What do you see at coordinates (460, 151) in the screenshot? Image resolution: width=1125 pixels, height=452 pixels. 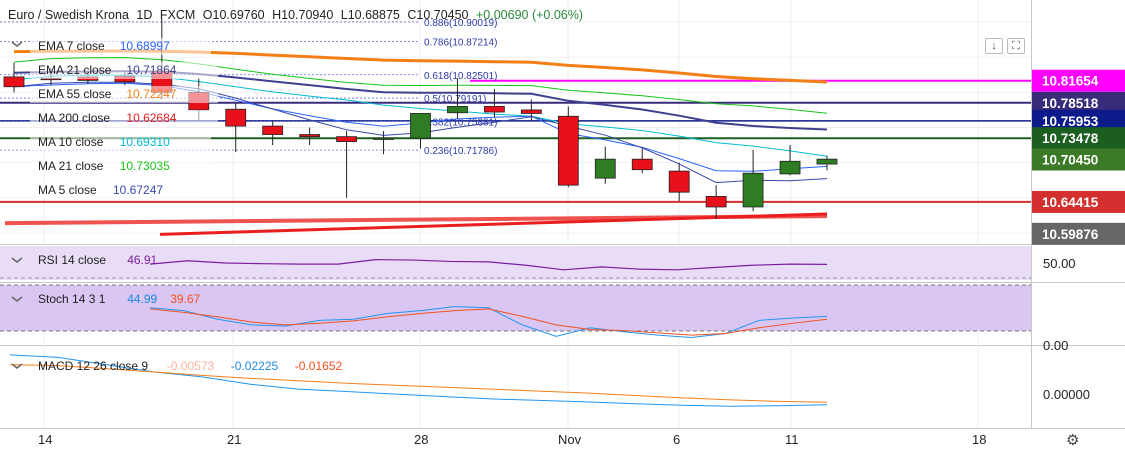 I see `fib-label: 0.236(10.71786)` at bounding box center [460, 151].